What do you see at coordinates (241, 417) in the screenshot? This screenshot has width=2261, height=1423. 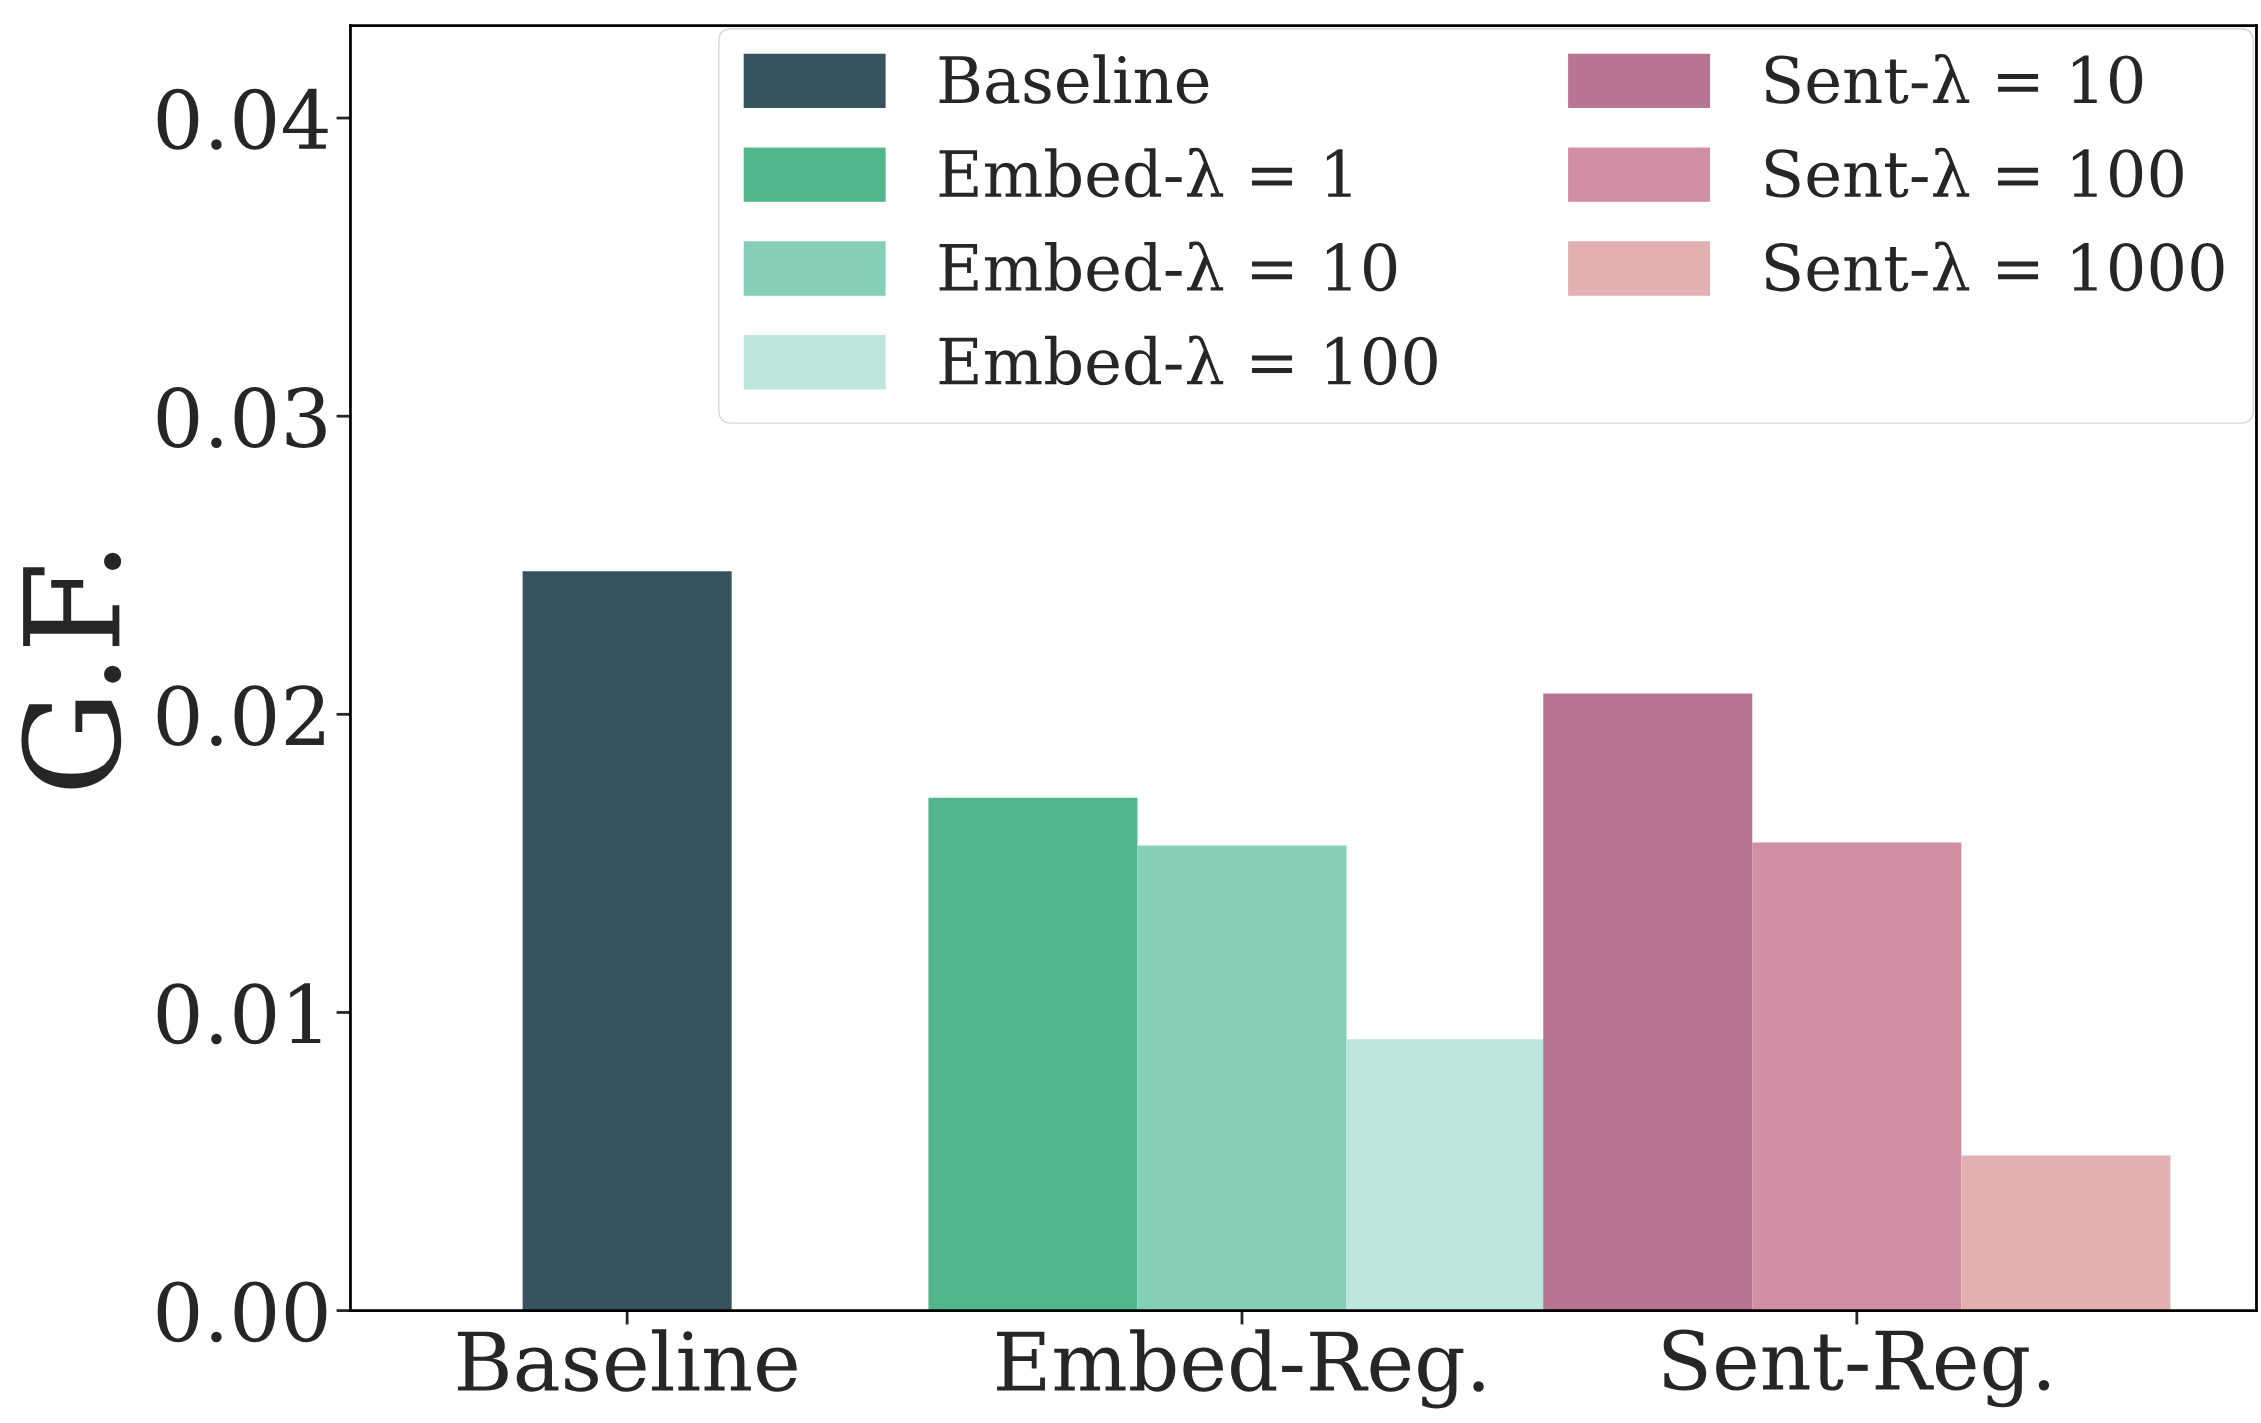 I see `y-tick-label: 0.03` at bounding box center [241, 417].